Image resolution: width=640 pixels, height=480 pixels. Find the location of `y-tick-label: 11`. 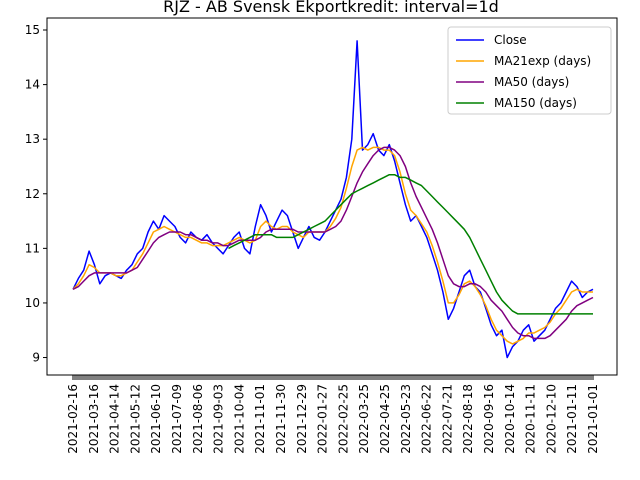

y-tick-label: 11 is located at coordinates (32, 248).